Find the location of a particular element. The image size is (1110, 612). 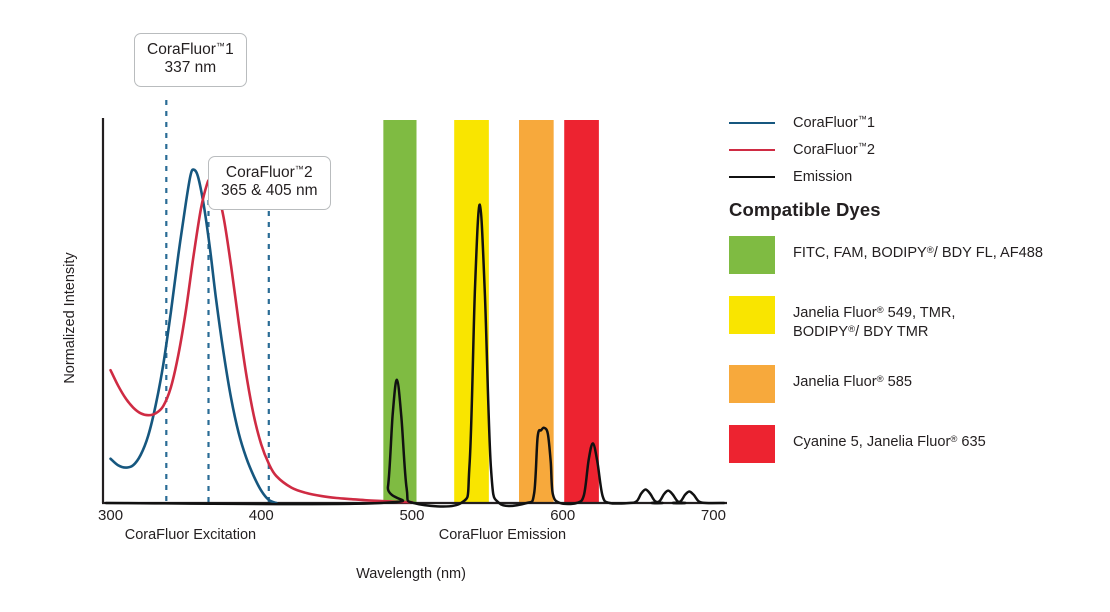

callout-corafluor1: CoraFluor™1 337 nm is located at coordinates (190, 60).